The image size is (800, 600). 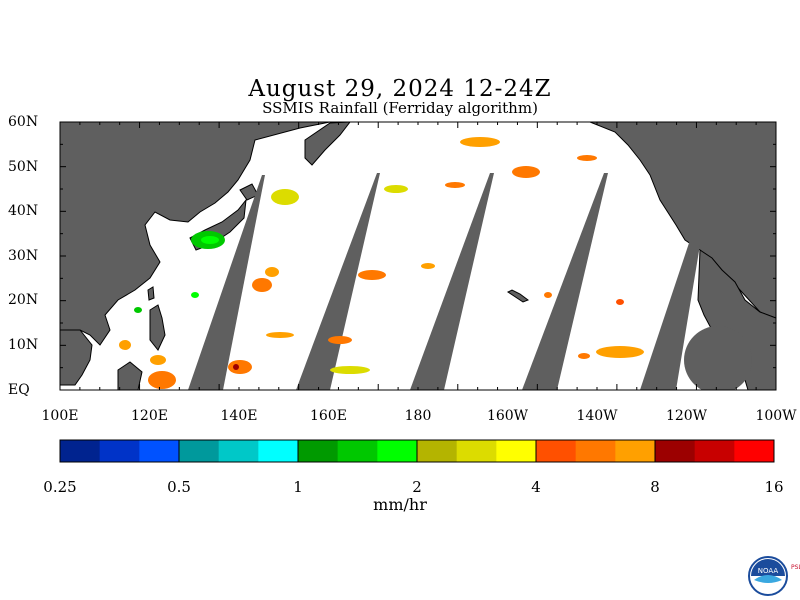 What do you see at coordinates (23, 345) in the screenshot?
I see `lat-label: 10N` at bounding box center [23, 345].